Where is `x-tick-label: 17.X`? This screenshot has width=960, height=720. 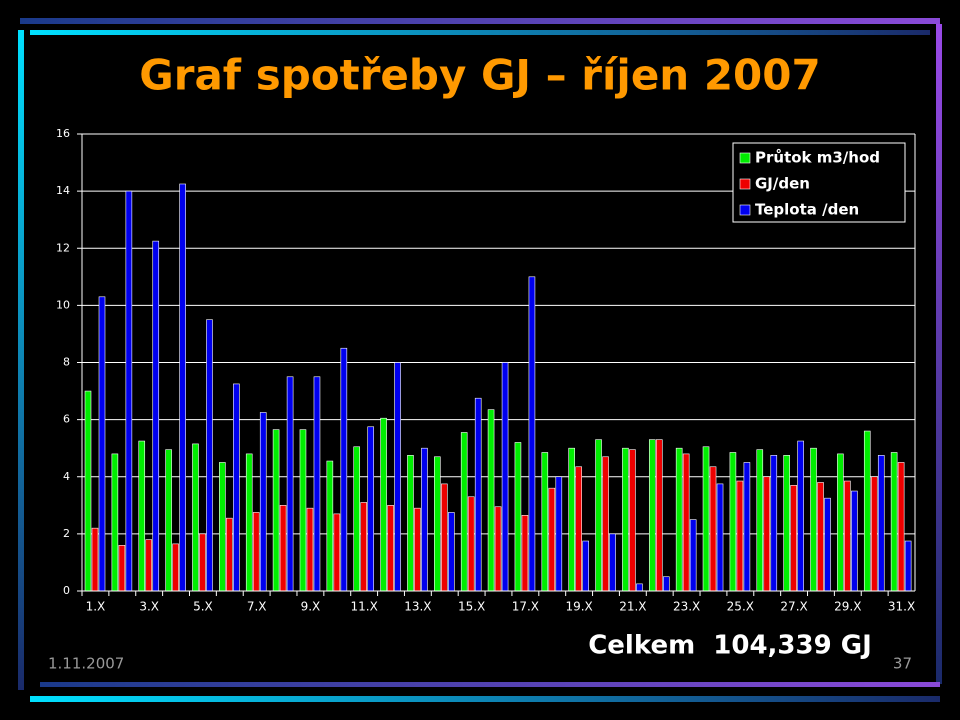
x-tick-label: 17.X is located at coordinates (525, 607).